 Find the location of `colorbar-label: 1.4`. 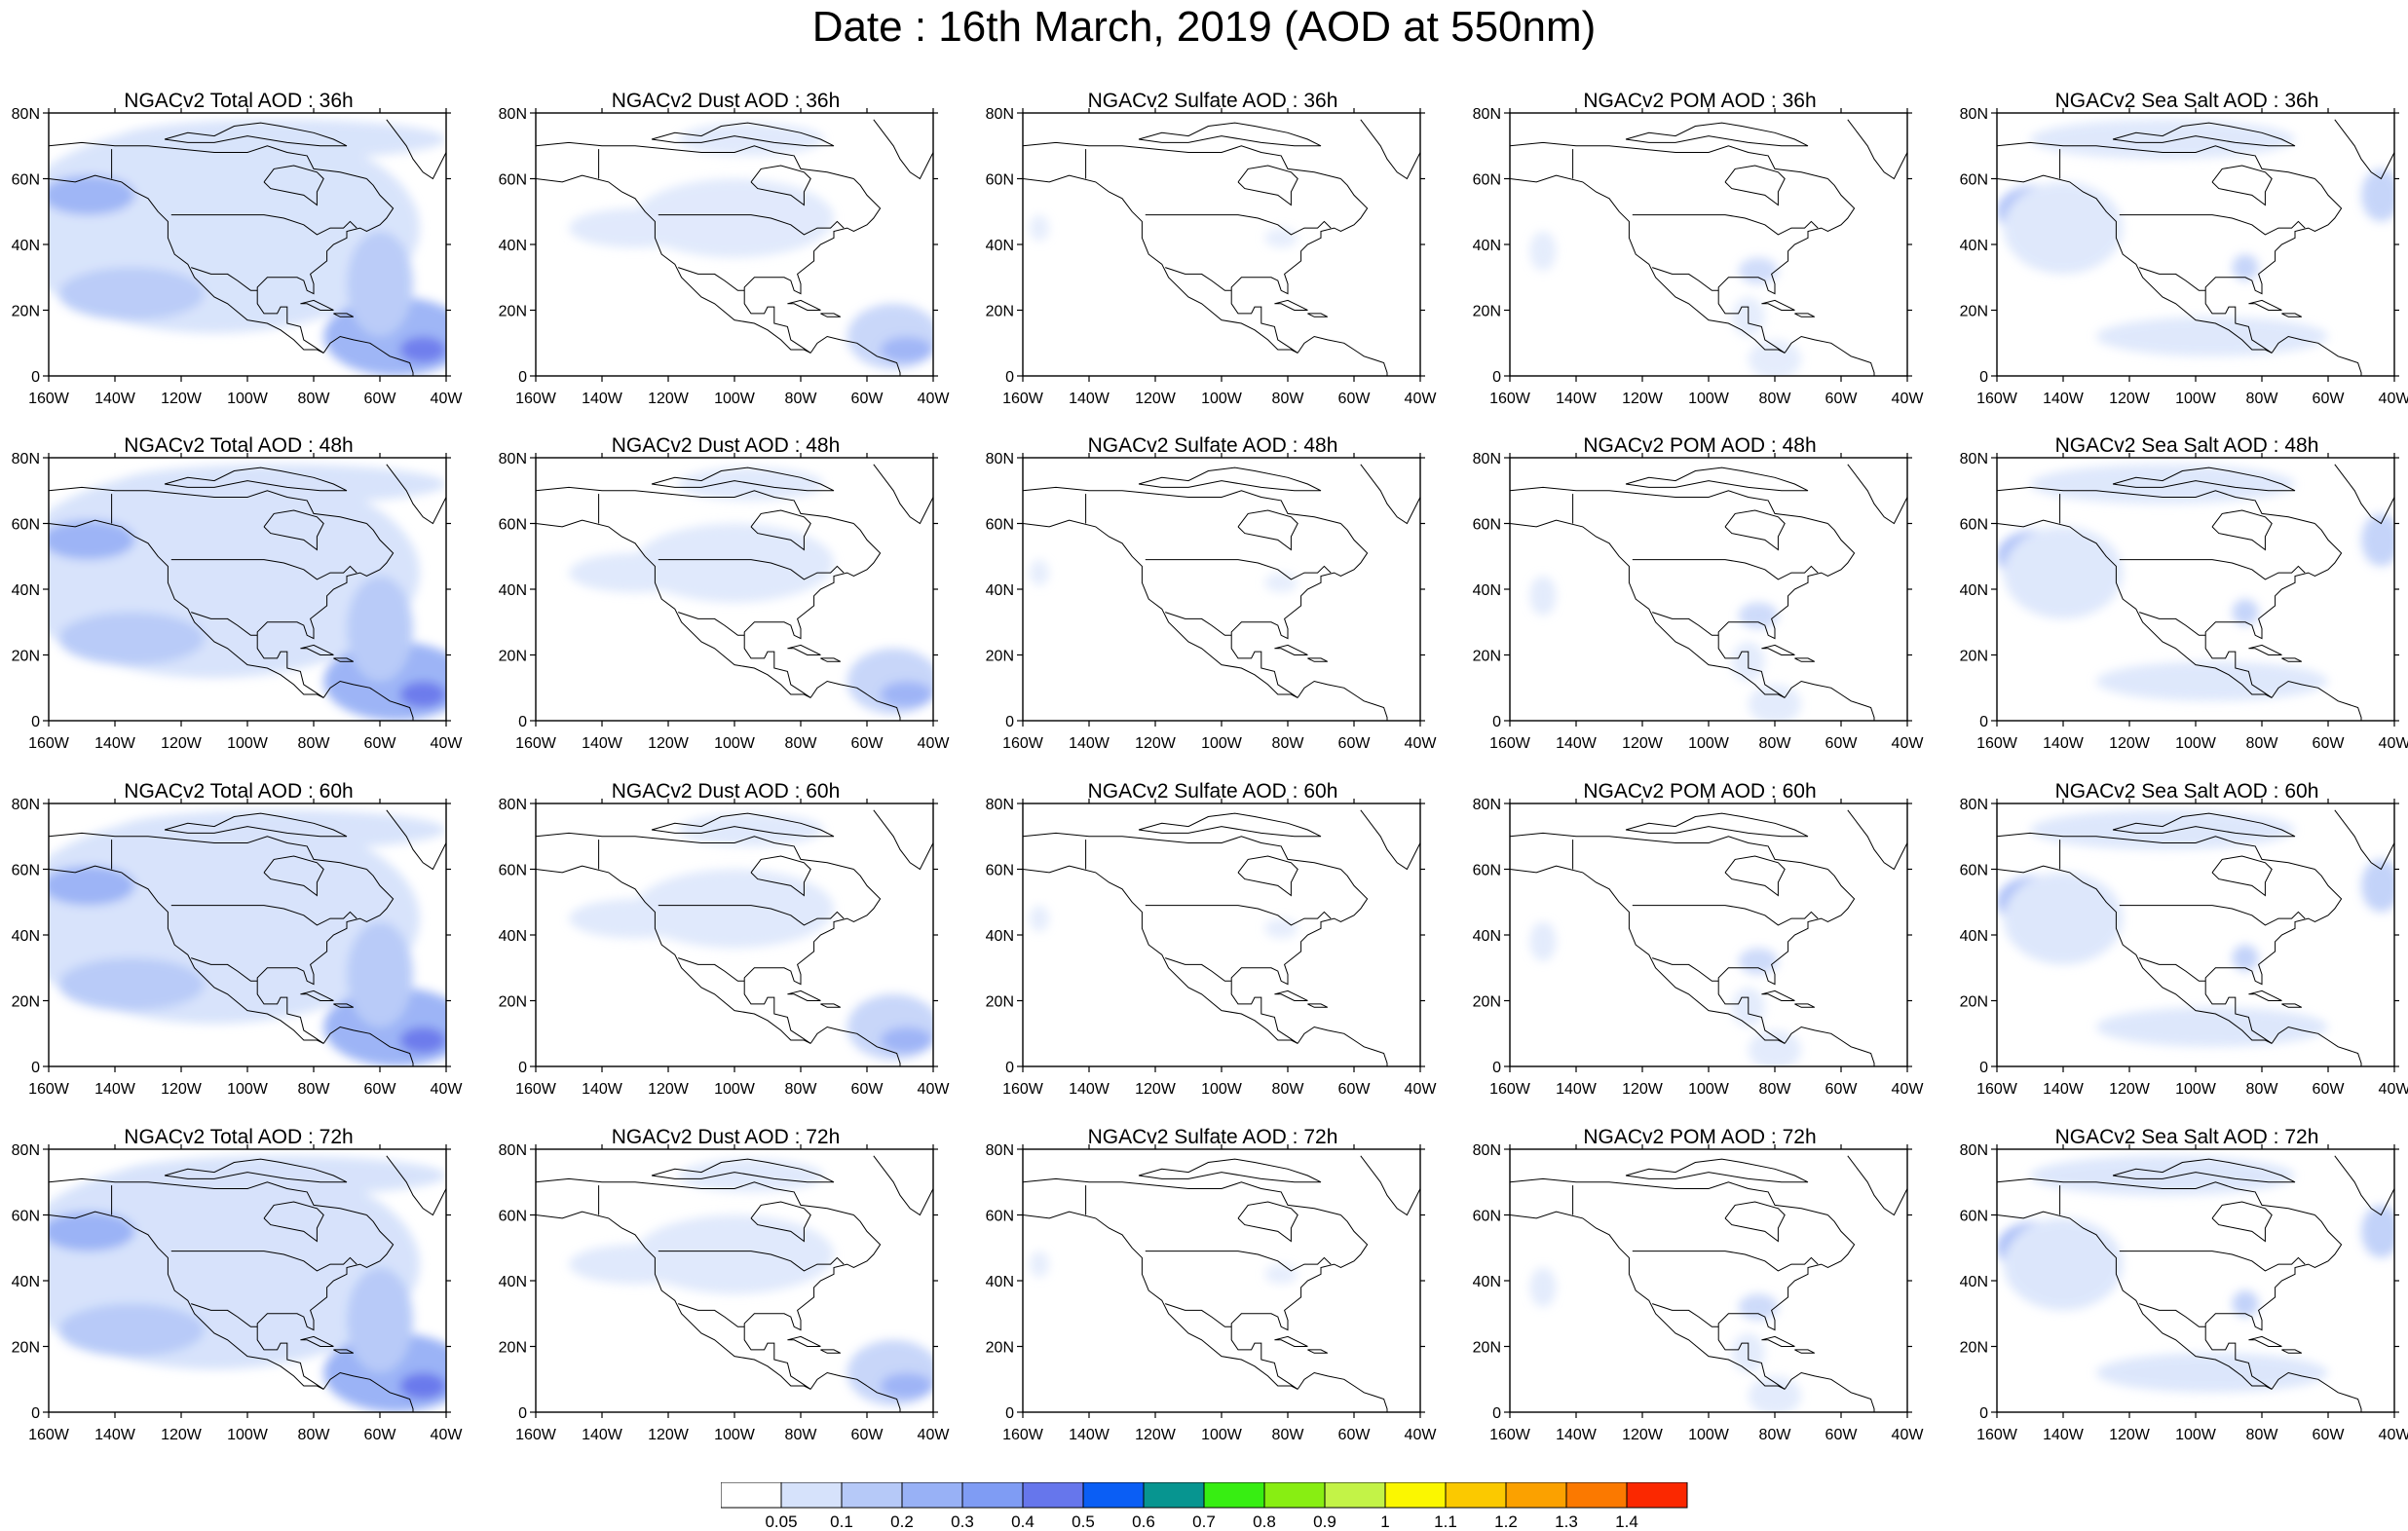

colorbar-label: 1.4 is located at coordinates (1626, 1520).